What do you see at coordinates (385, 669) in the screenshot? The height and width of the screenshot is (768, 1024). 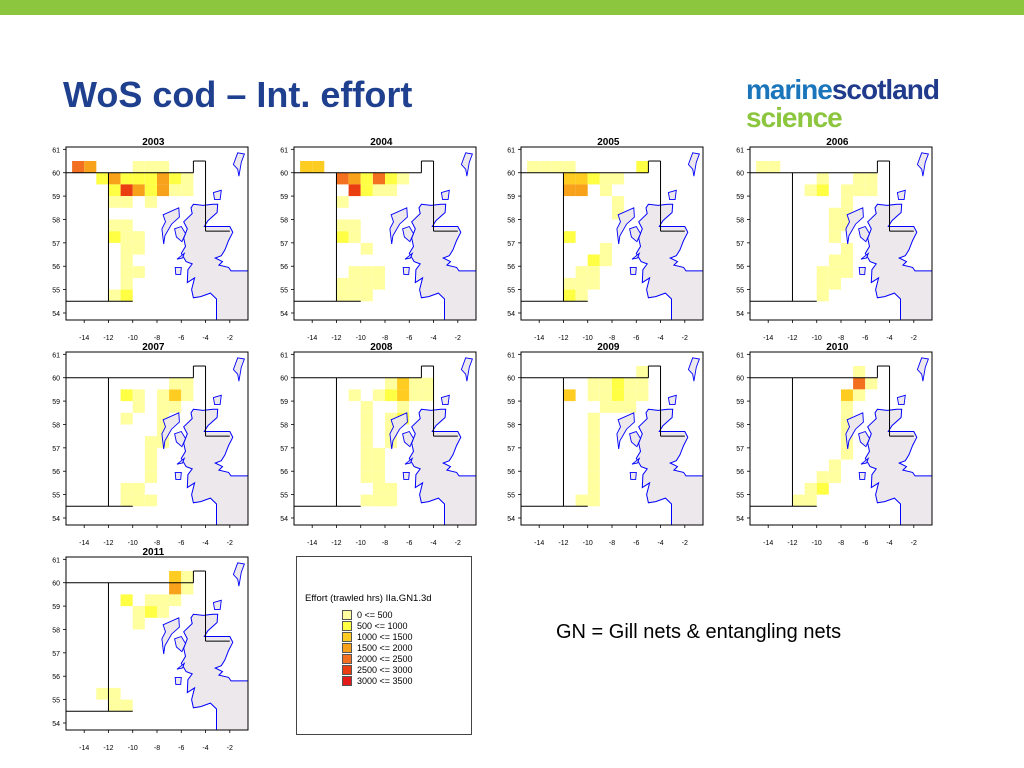 I see `legend-label: 2500 <= 3000` at bounding box center [385, 669].